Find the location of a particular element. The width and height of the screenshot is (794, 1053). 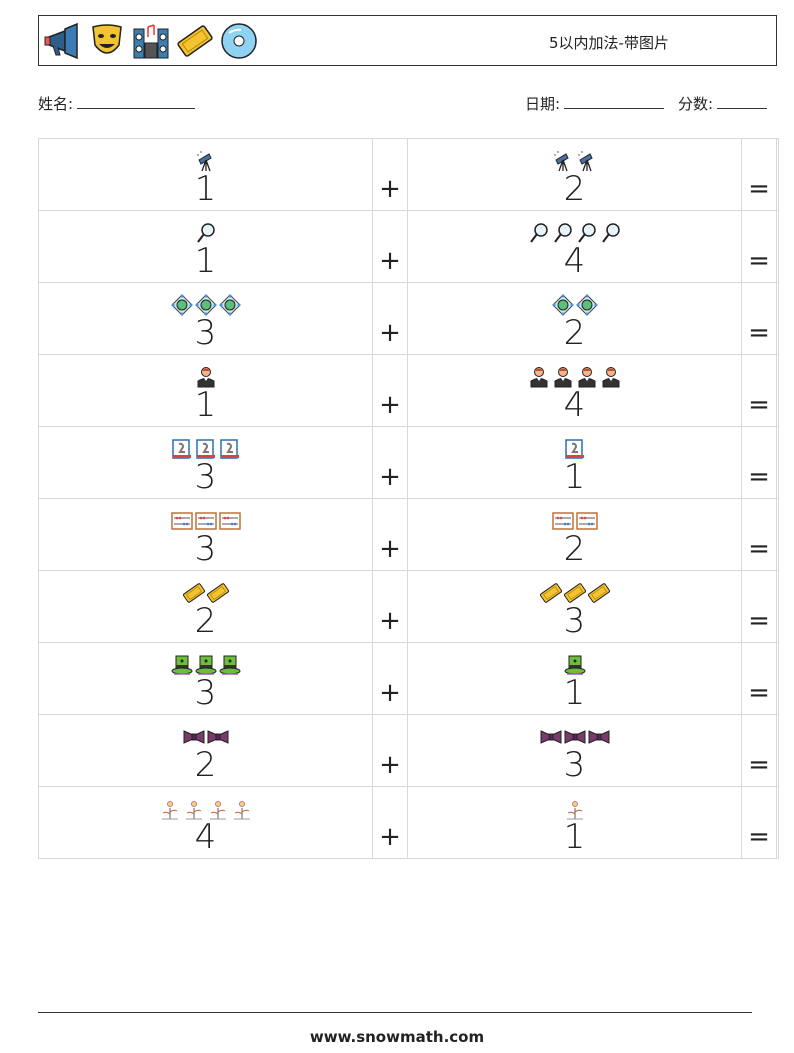

name-field: 姓名: is located at coordinates (117, 103).